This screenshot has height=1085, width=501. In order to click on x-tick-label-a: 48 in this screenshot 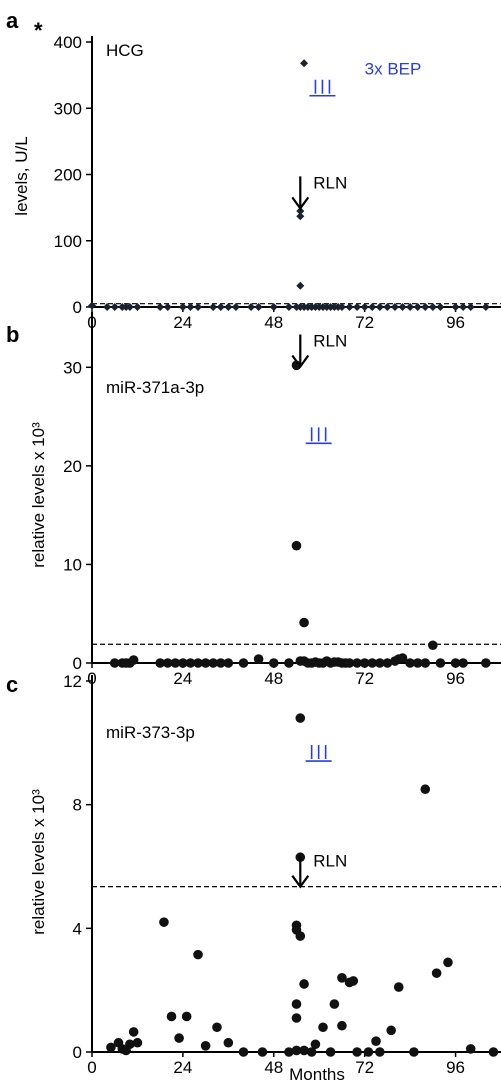, I will do `click(273, 322)`.